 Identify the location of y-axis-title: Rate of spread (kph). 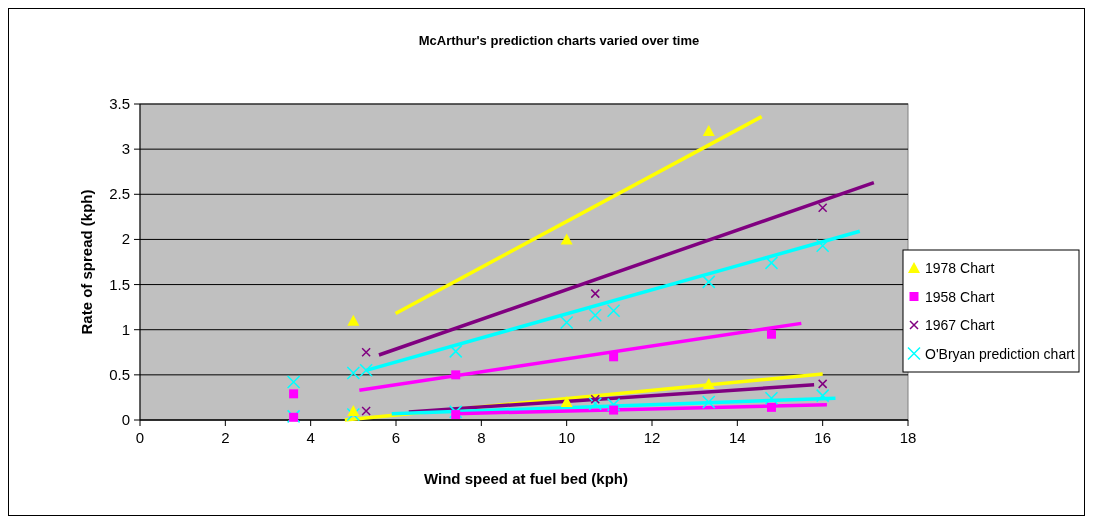
(86, 262).